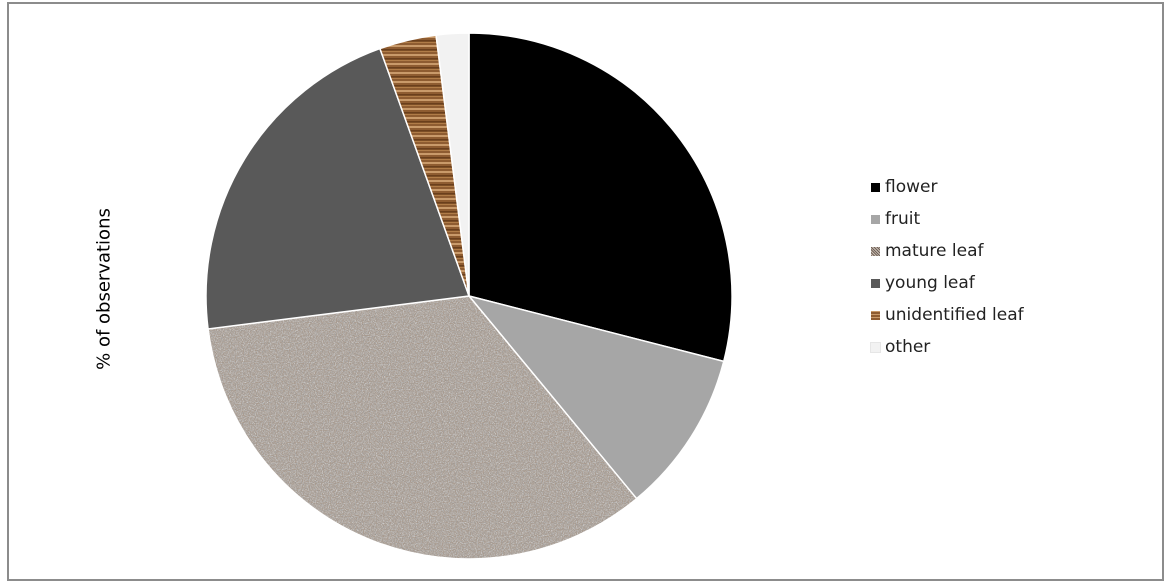 Image resolution: width=1166 pixels, height=584 pixels. I want to click on legend-label: young leaf, so click(930, 283).